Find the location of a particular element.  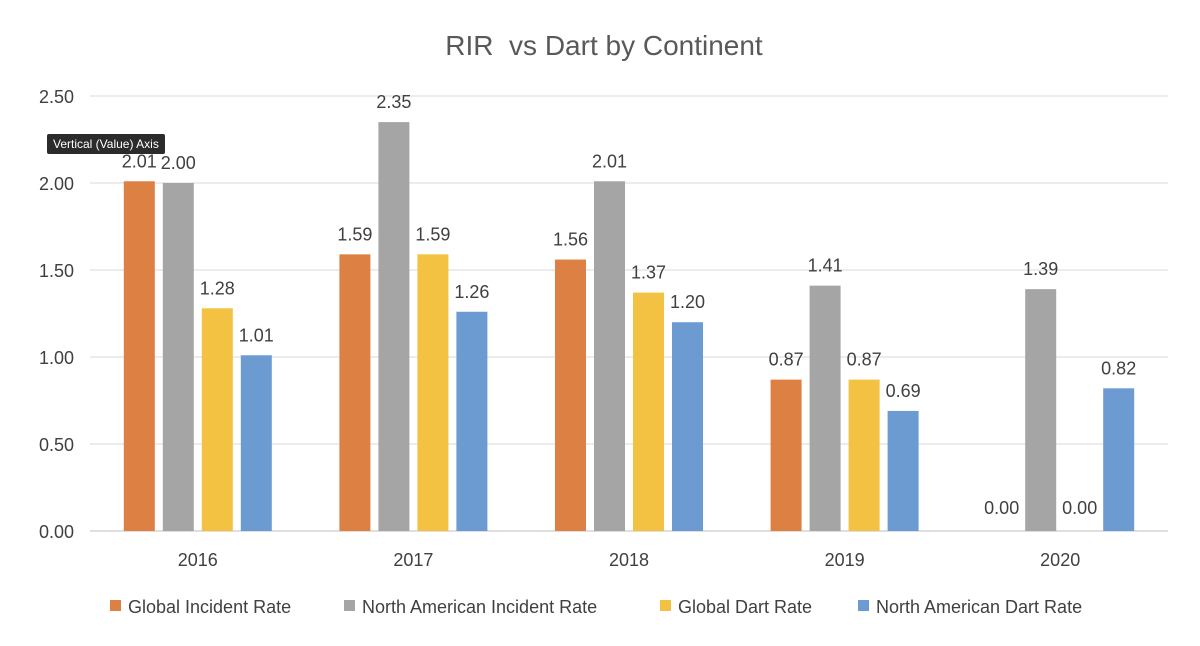

bar-north-american-incident-rate-2019 is located at coordinates (825, 408).